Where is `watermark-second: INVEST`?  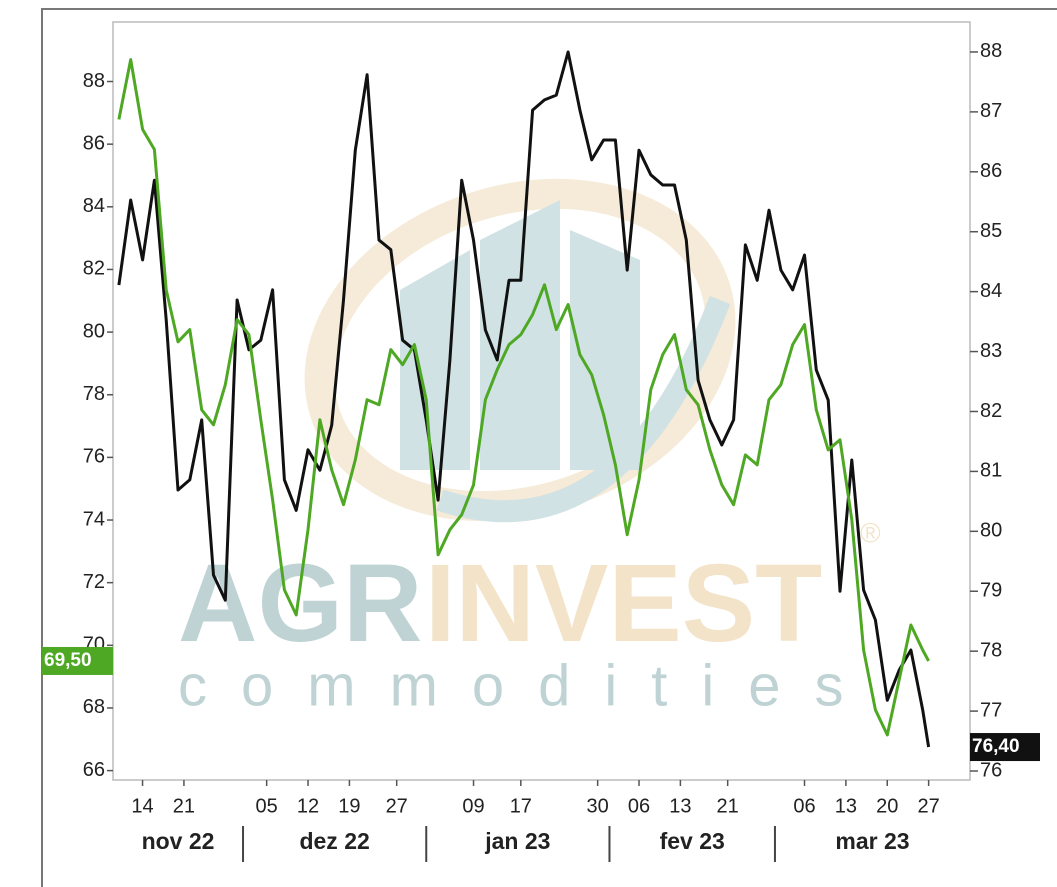 watermark-second: INVEST is located at coordinates (623, 603).